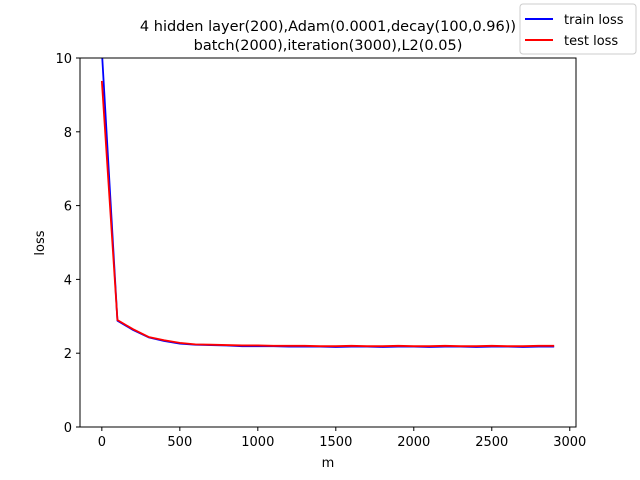 This screenshot has height=480, width=640. What do you see at coordinates (68, 133) in the screenshot?
I see `y-tick-label: 8` at bounding box center [68, 133].